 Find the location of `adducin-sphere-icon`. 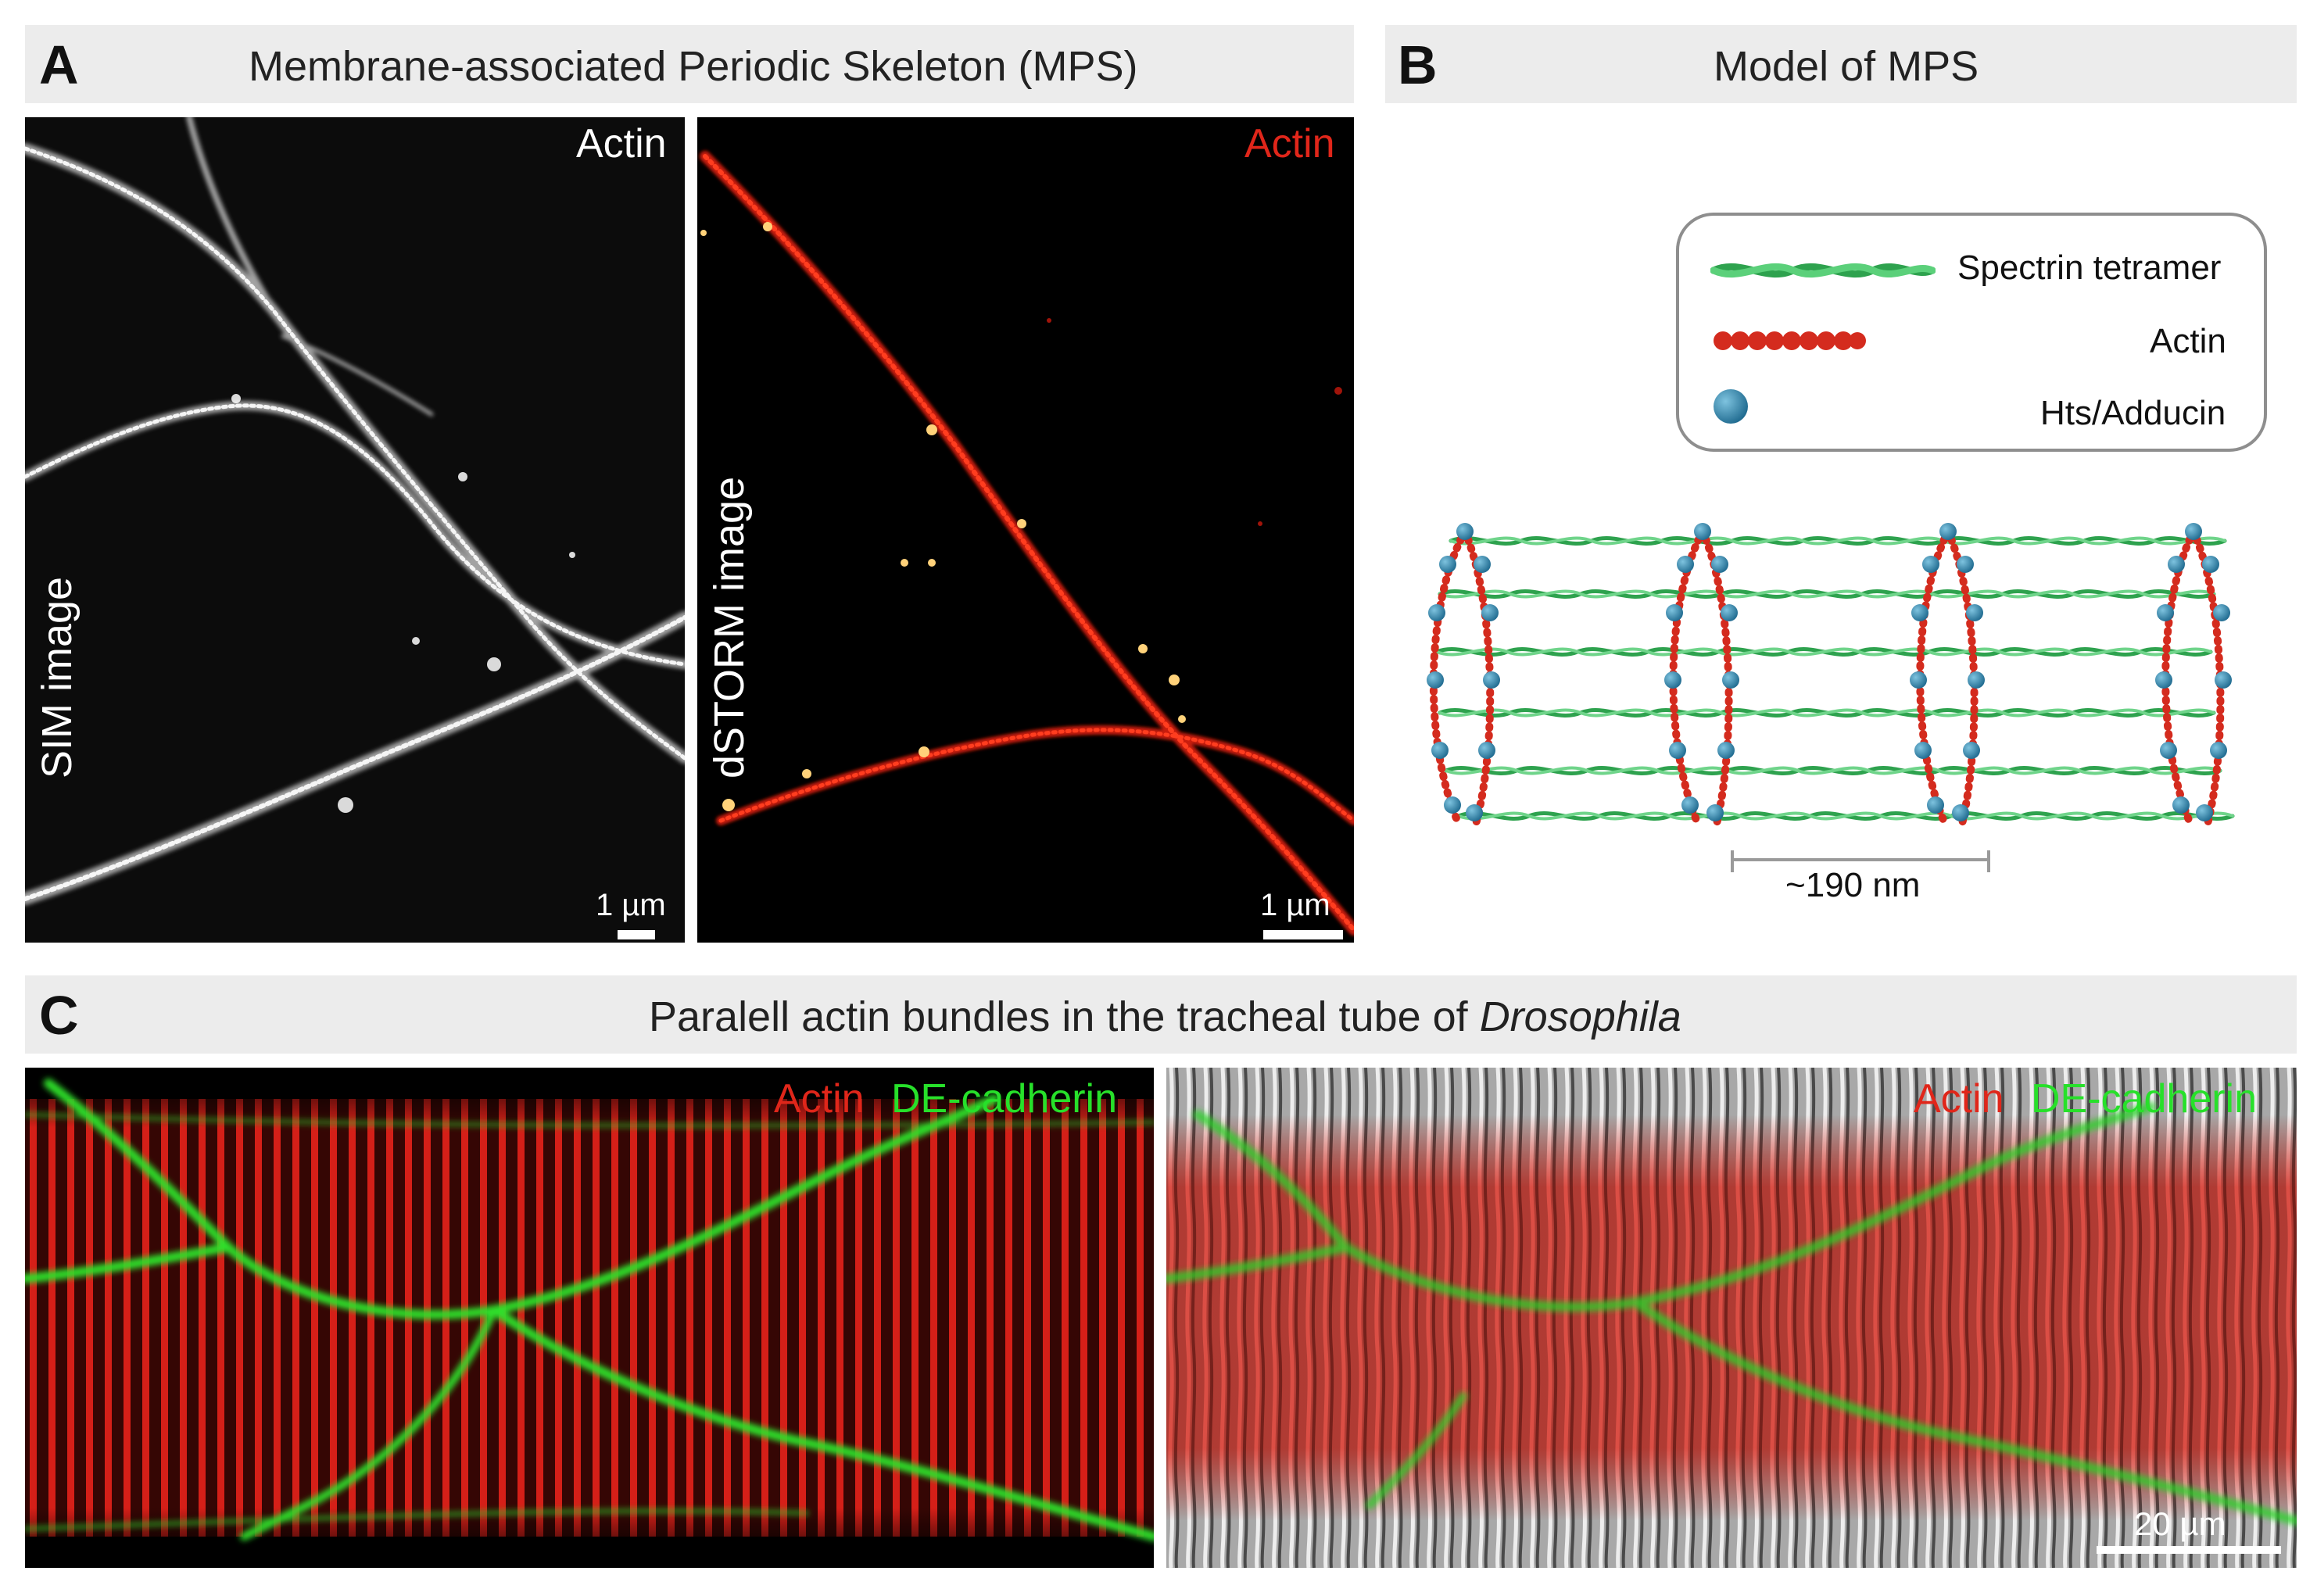

adducin-sphere-icon is located at coordinates (1731, 406).